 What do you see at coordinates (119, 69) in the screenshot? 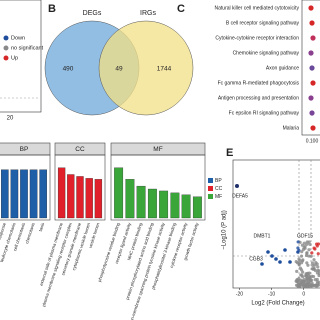
I see `venn-count: 49` at bounding box center [119, 69].